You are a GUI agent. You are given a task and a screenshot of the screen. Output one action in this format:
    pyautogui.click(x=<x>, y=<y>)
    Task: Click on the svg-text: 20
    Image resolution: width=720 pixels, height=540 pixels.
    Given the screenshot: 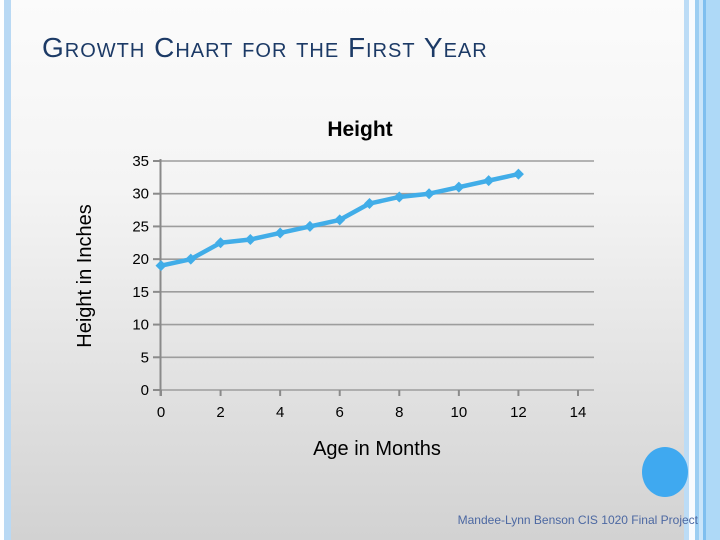 What is the action you would take?
    pyautogui.click(x=140, y=259)
    